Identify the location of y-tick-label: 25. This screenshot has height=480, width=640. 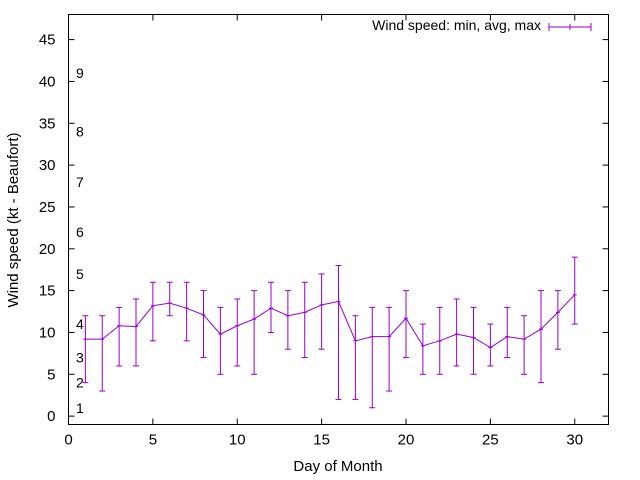
(47, 207).